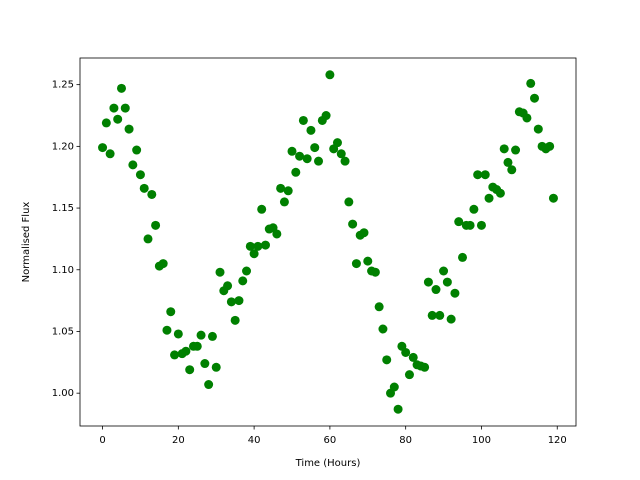 The width and height of the screenshot is (640, 480). What do you see at coordinates (328, 463) in the screenshot?
I see `x-axis-label: Time (Hours)` at bounding box center [328, 463].